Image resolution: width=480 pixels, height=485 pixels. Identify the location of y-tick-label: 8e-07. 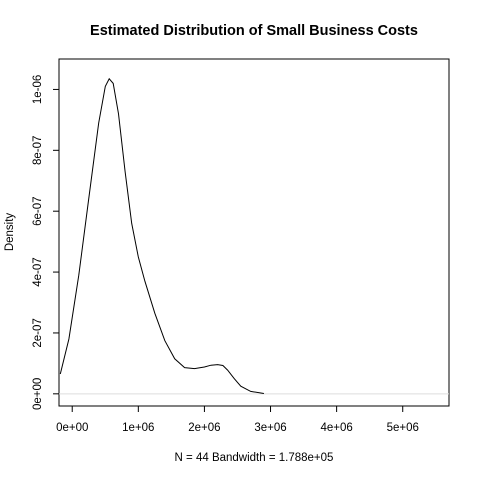
(38, 150).